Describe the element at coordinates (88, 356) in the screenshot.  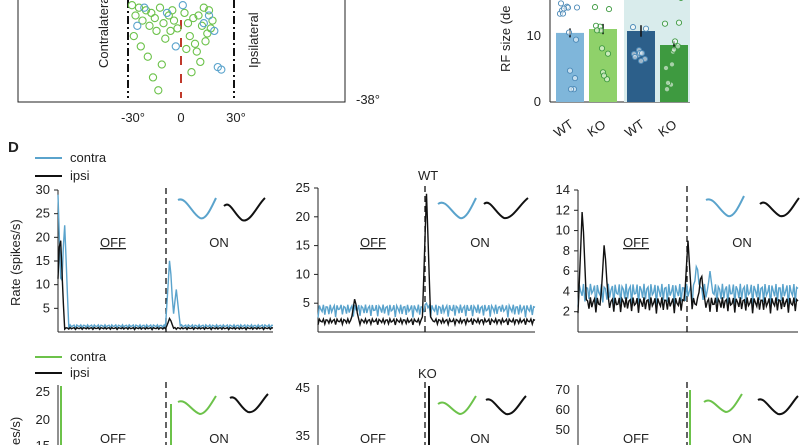
I see `legend-ko-contra: contra` at that location.